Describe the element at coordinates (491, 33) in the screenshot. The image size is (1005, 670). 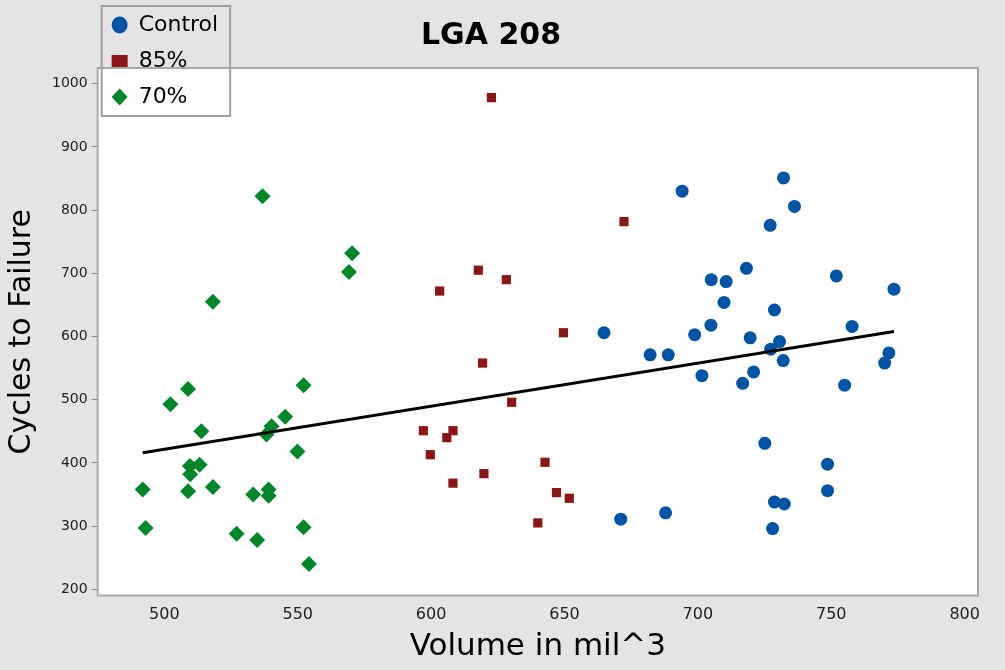
I see `chart-title: LGA 208` at that location.